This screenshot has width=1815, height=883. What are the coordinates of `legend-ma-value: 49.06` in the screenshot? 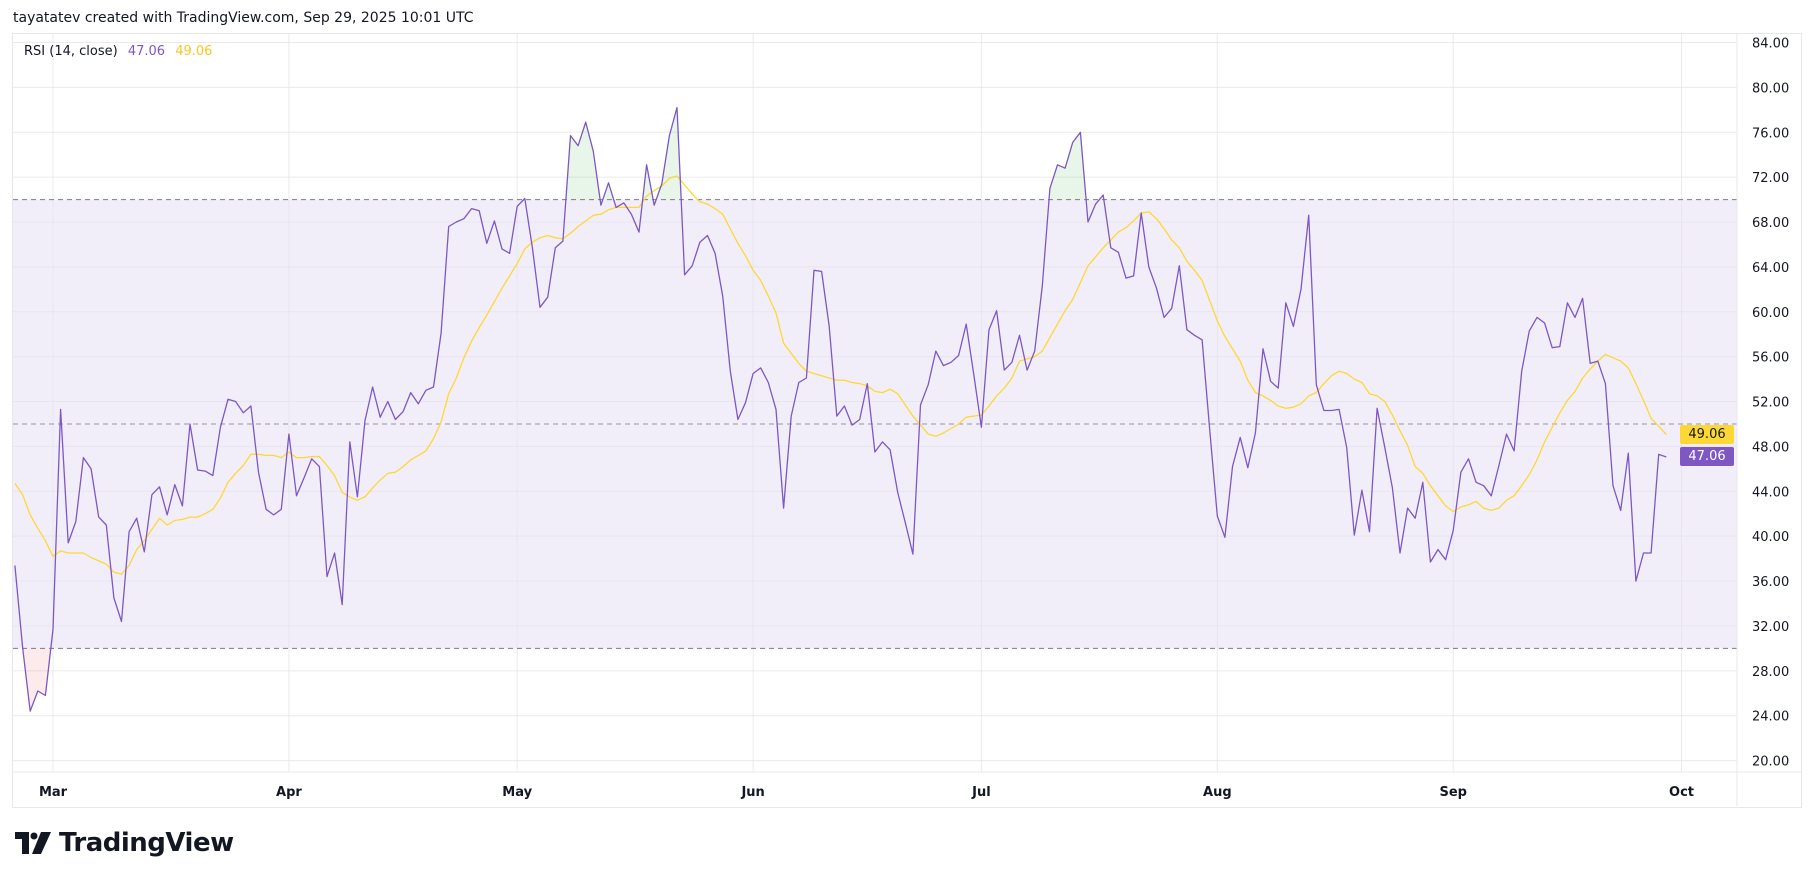 It's located at (194, 51).